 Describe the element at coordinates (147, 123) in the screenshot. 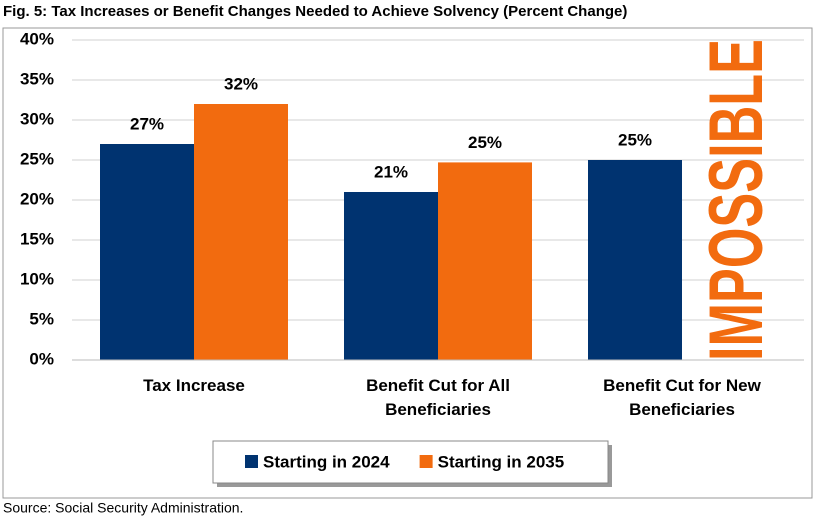

I see `value-label: 27%` at that location.